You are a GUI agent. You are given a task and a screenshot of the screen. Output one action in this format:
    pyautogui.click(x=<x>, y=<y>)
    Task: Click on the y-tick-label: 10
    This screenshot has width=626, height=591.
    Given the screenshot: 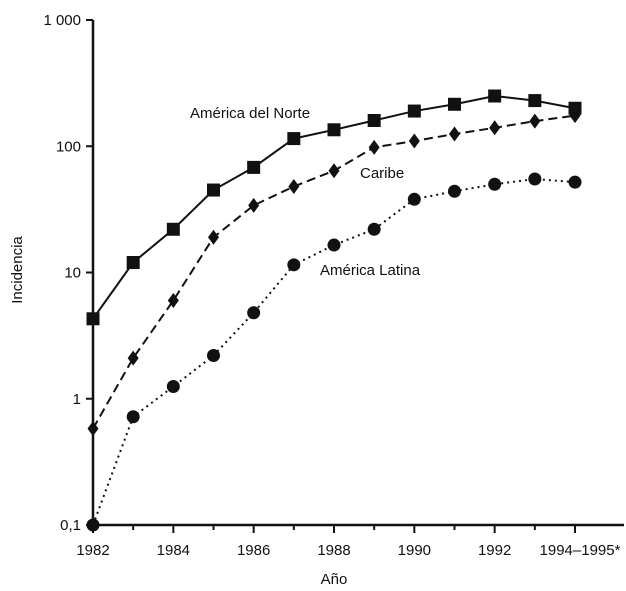 What is the action you would take?
    pyautogui.click(x=72, y=273)
    